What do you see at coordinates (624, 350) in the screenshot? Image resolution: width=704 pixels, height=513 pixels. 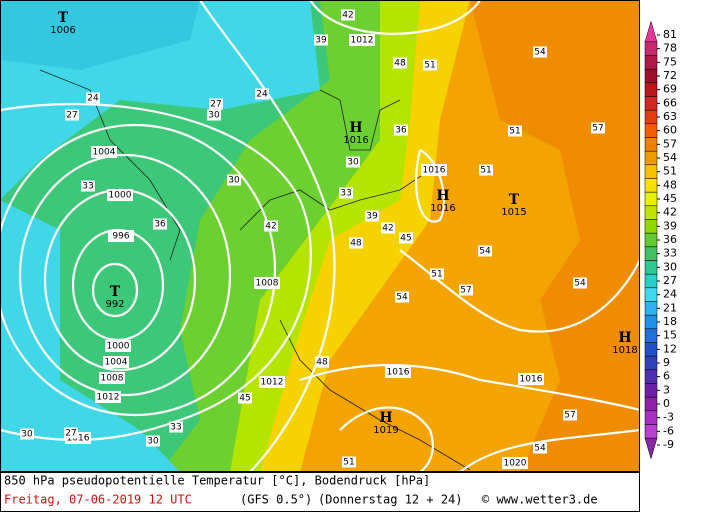 I see `pressure-center-value: 1018` at bounding box center [624, 350].